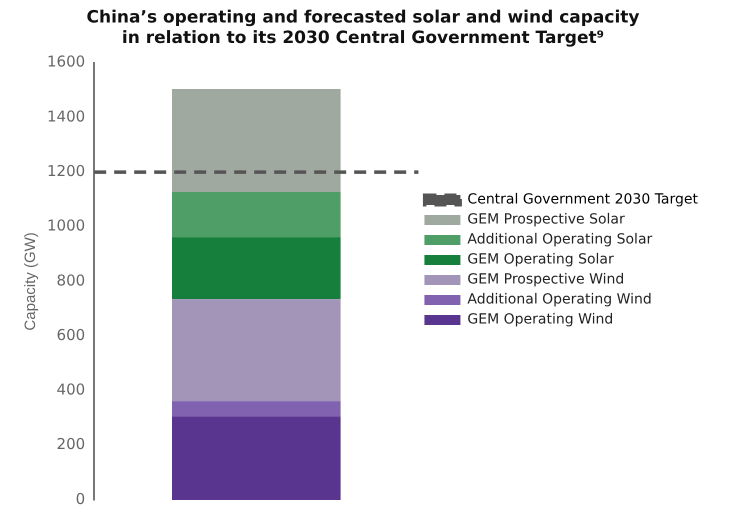  What do you see at coordinates (363, 28) in the screenshot?
I see `chart-title: China’s operating and forecasted solar and wind capacity in relation to its 2030 Central Government Target⁹` at bounding box center [363, 28].